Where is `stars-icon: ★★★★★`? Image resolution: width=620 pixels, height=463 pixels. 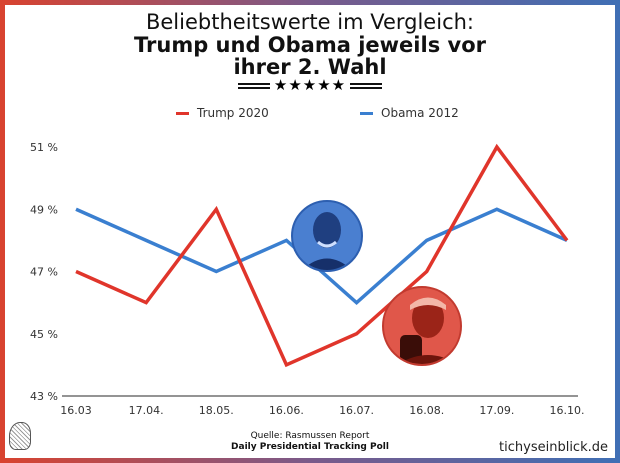 stars-icon: ★★★★★ is located at coordinates (310, 85).